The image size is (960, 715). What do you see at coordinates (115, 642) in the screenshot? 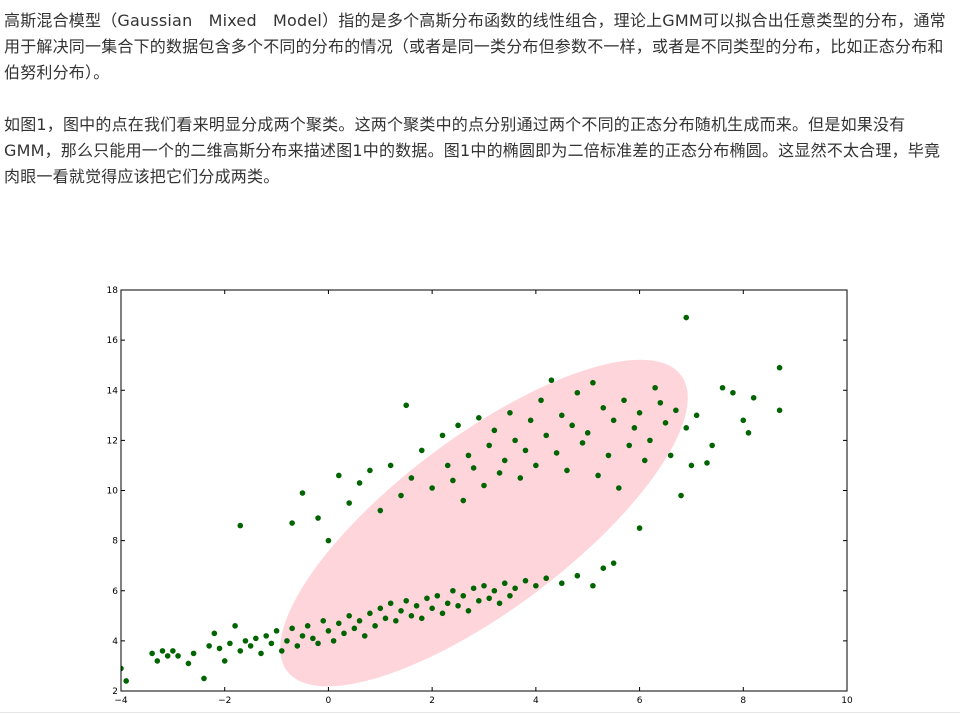
I see `y-tick-label: 4` at bounding box center [115, 642].